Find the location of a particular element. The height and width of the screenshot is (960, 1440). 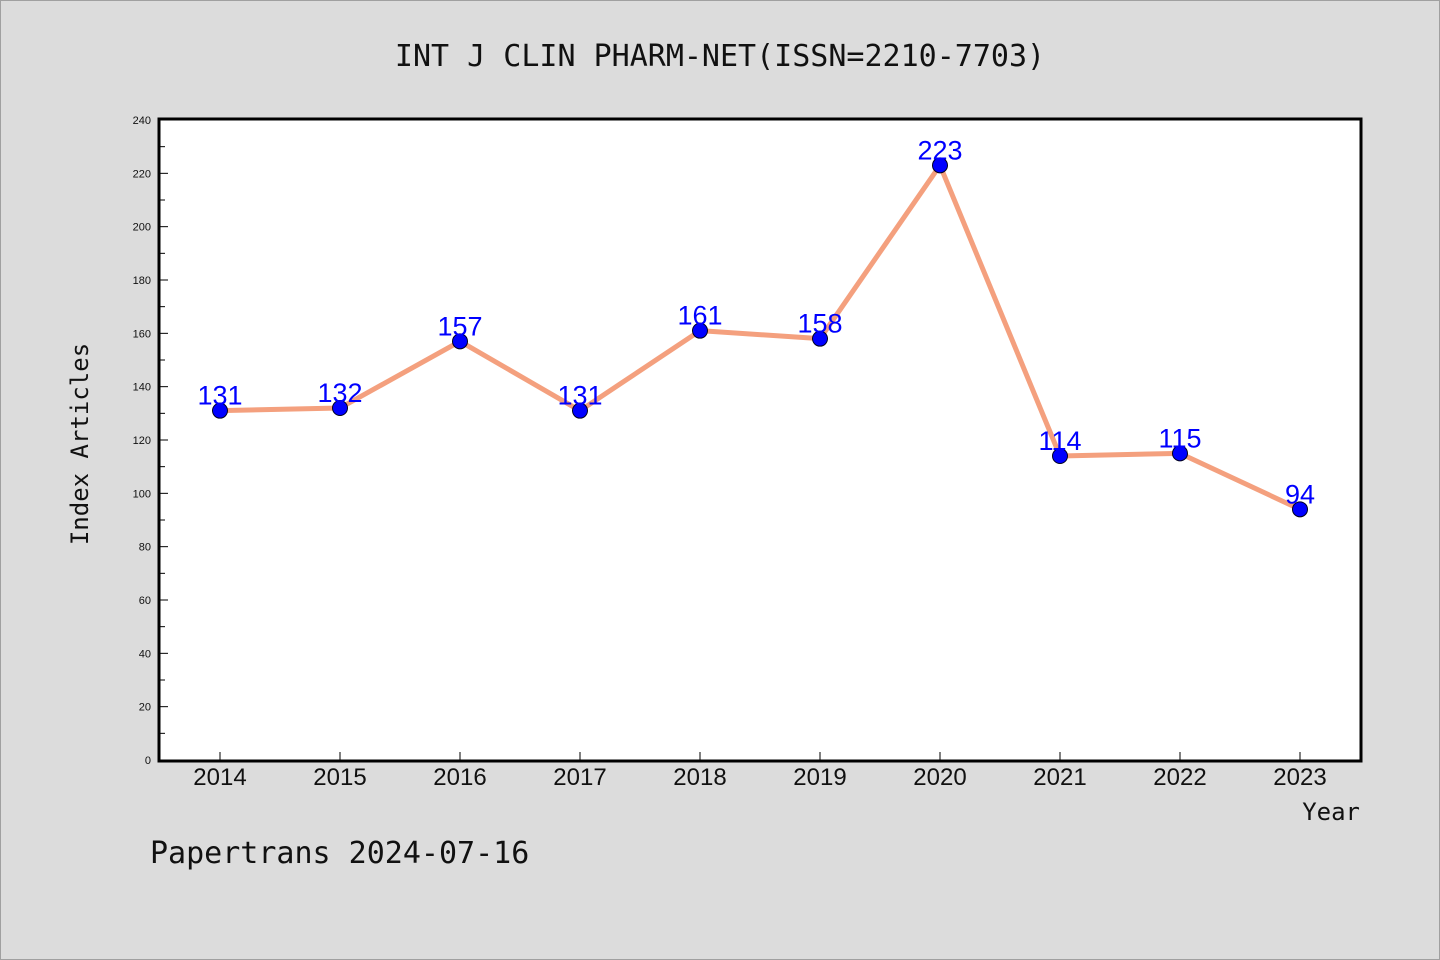

data-label: 114 is located at coordinates (1059, 441).